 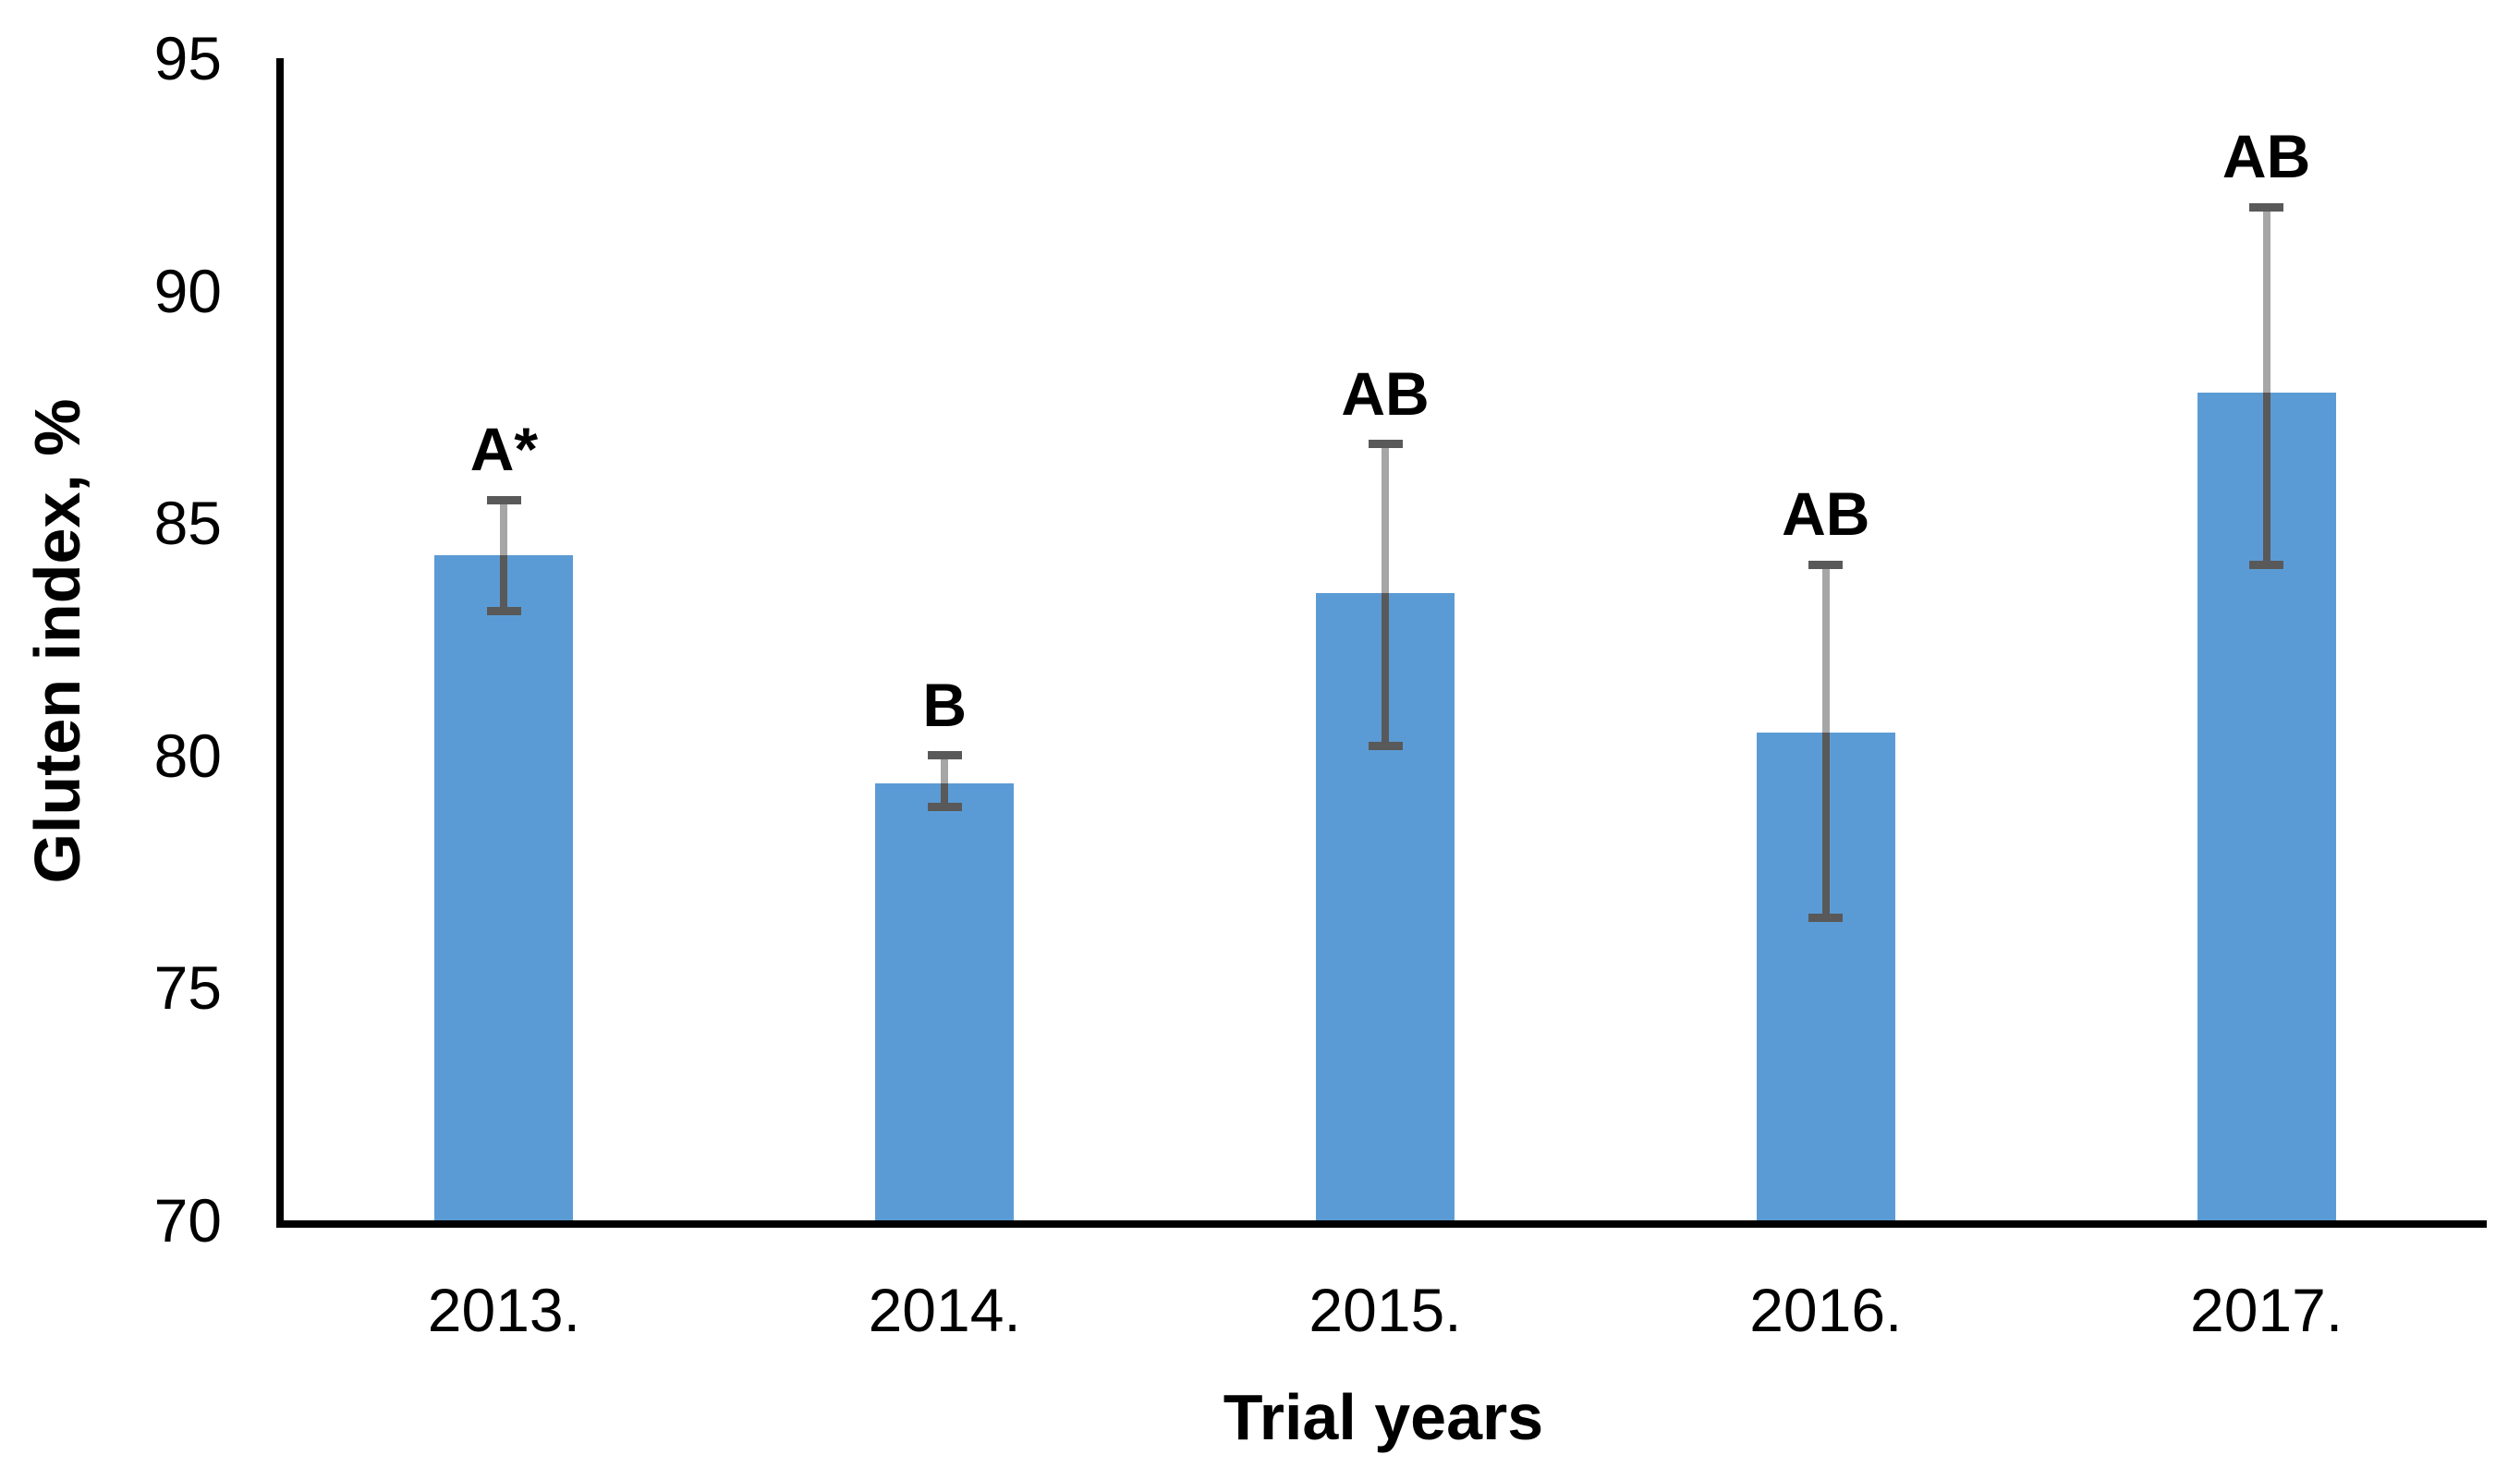 I want to click on x-tick-label: 2017., so click(x=2266, y=1310).